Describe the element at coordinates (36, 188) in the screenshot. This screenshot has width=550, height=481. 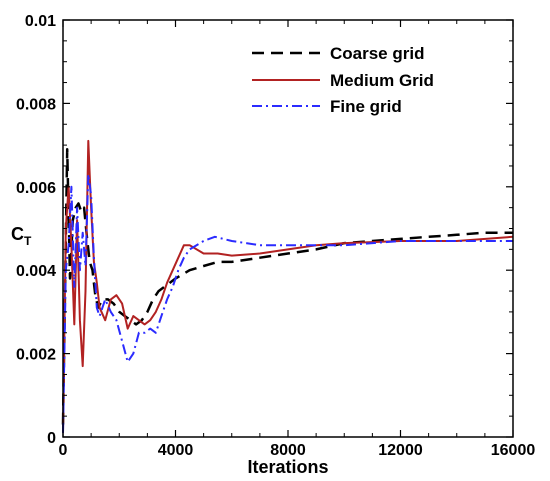
I see `y-tick-label: 0.006` at that location.